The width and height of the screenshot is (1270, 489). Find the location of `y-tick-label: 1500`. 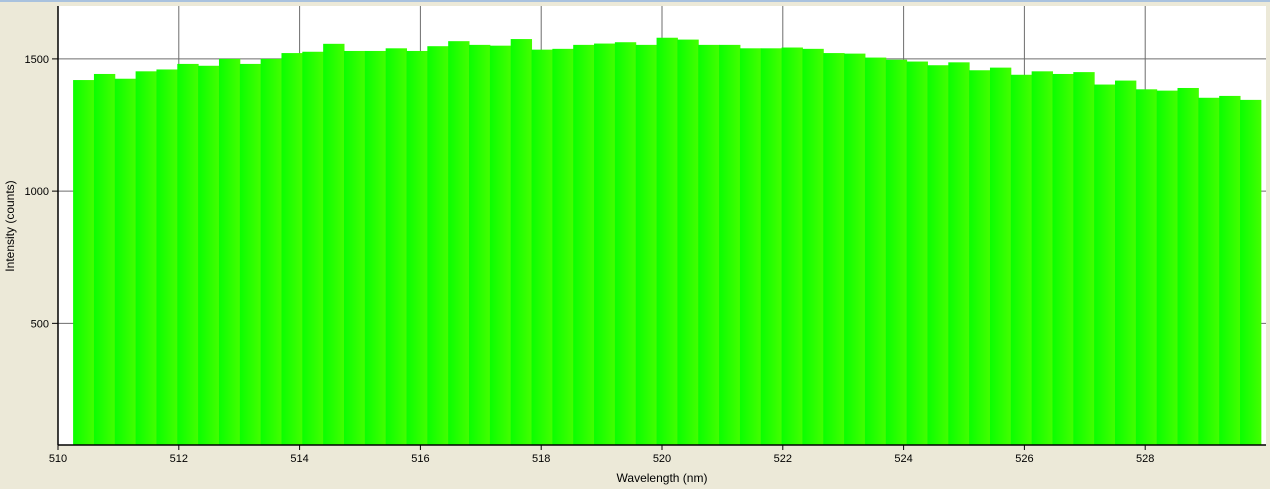

y-tick-label: 1500 is located at coordinates (37, 60).